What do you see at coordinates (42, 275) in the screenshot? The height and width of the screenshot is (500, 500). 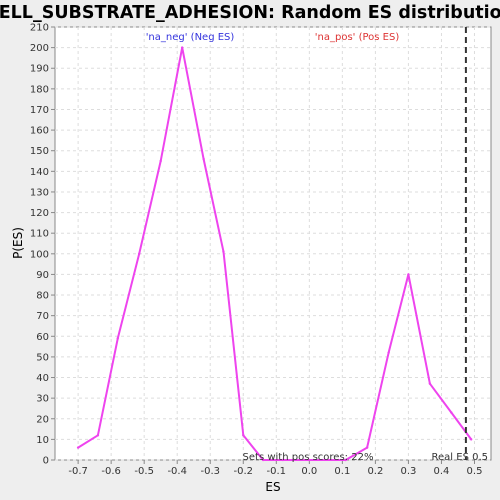 I see `y-tick-label: 90` at bounding box center [42, 275].